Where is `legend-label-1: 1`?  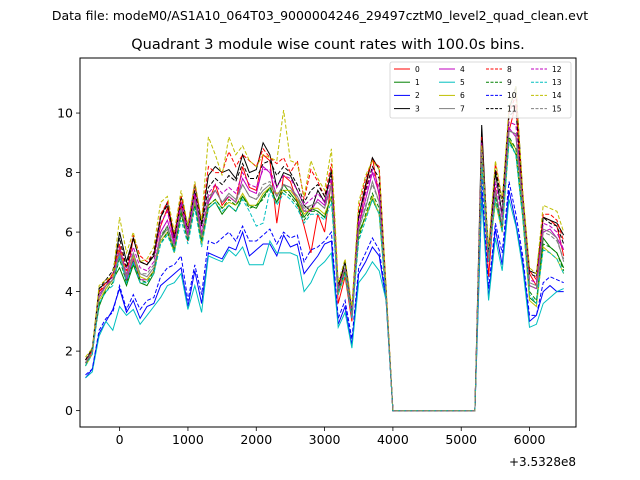 legend-label-1: 1 is located at coordinates (417, 82).